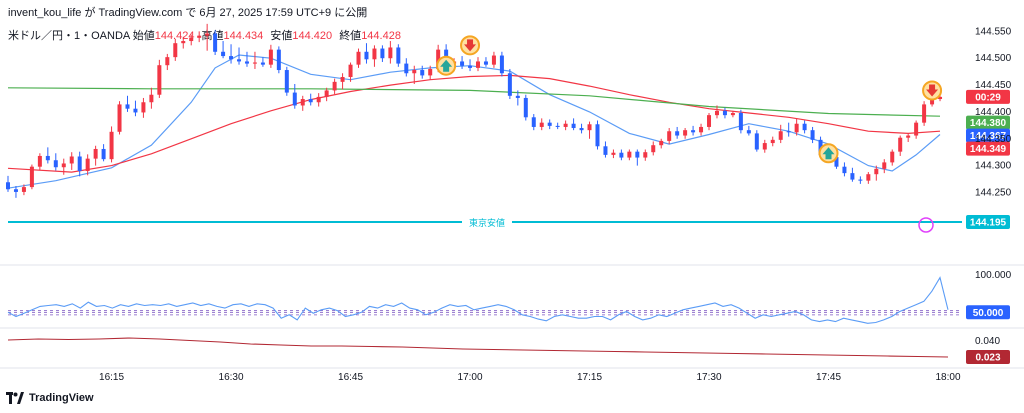  I want to click on oscillator-price-tag, so click(988, 357).